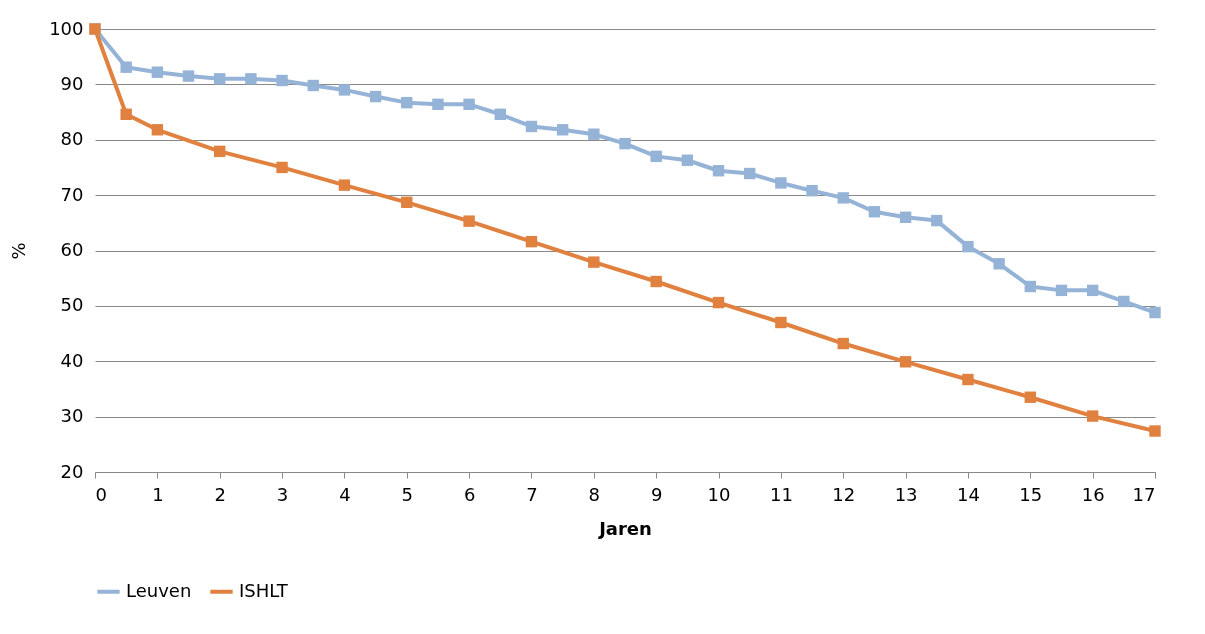 The image size is (1205, 634). What do you see at coordinates (19, 251) in the screenshot?
I see `y-axis-title: %` at bounding box center [19, 251].